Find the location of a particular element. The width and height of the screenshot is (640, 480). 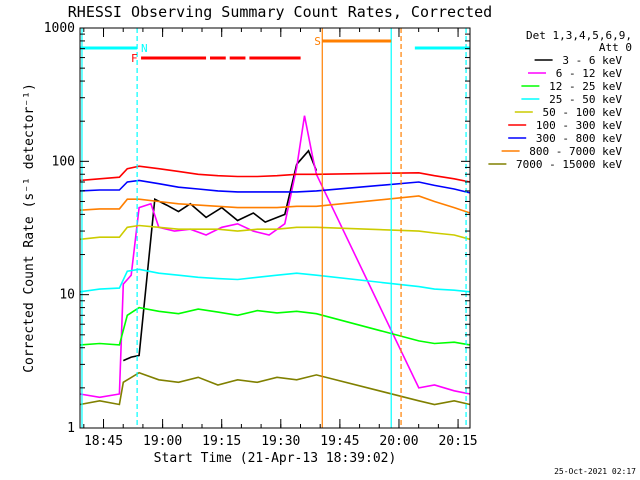

legend-header-0: Det 1,3,4,5,6,9, is located at coordinates (579, 35).